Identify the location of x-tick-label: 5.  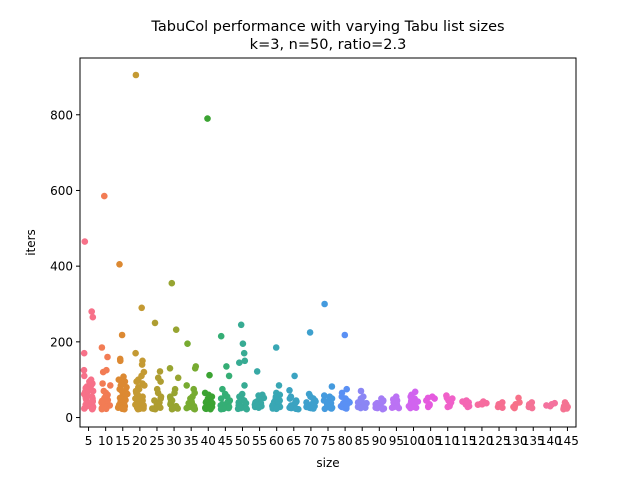
(89, 441).